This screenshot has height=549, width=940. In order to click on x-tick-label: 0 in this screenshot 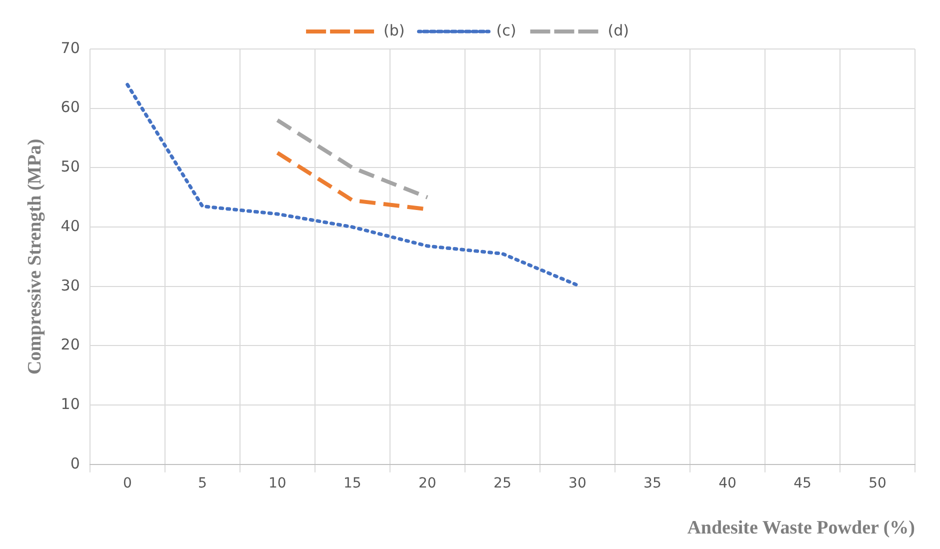, I will do `click(127, 483)`.